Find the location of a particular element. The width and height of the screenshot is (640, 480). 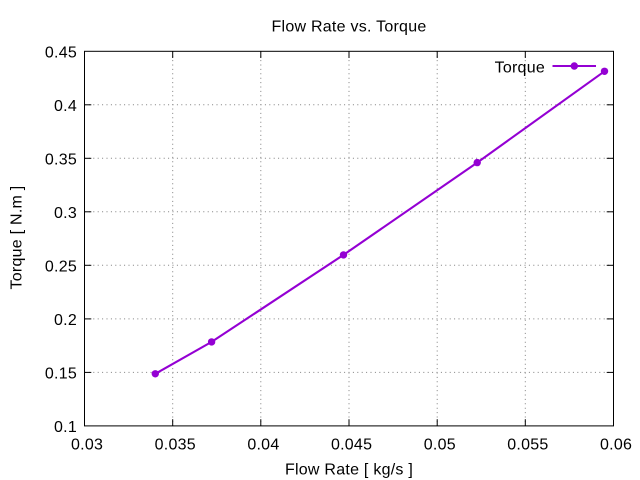

svg-text: 0.45 is located at coordinates (61, 52).